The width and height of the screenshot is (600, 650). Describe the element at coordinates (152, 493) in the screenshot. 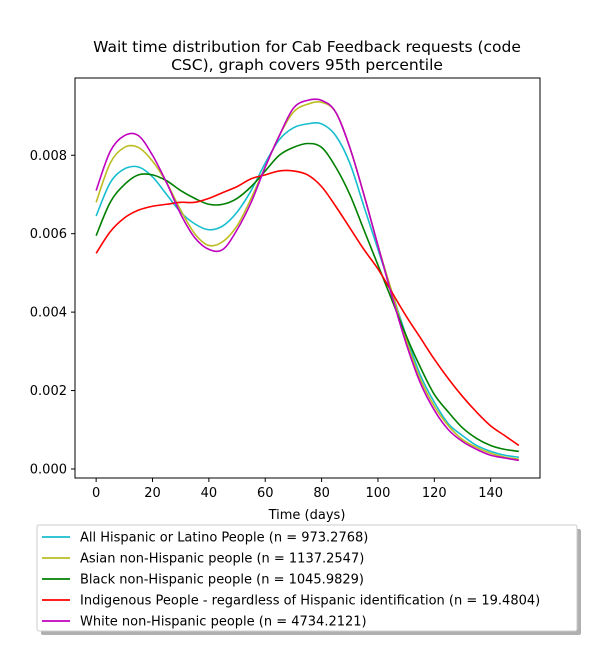

I see `x-tick-label: 20` at that location.